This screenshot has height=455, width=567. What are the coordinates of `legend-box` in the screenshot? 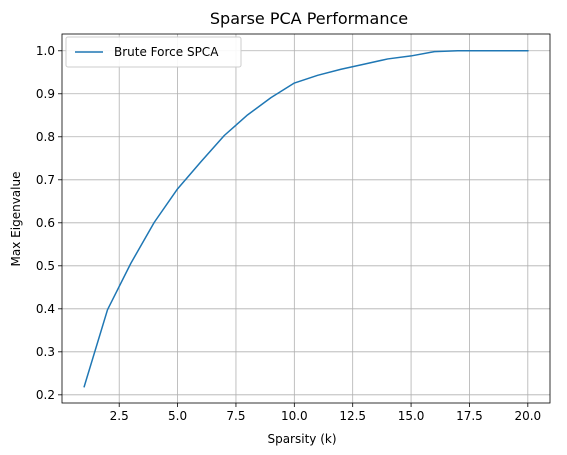 It's located at (153, 52).